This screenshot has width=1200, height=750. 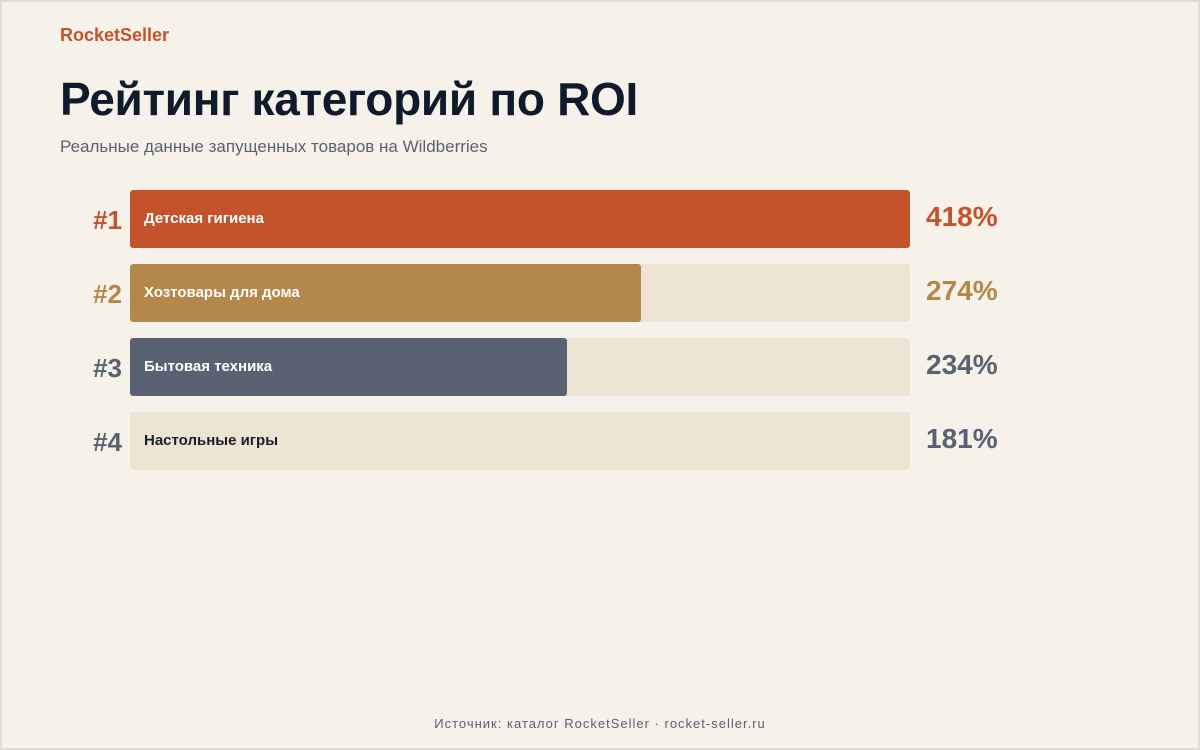 I want to click on rank-label: #3, so click(x=107, y=368).